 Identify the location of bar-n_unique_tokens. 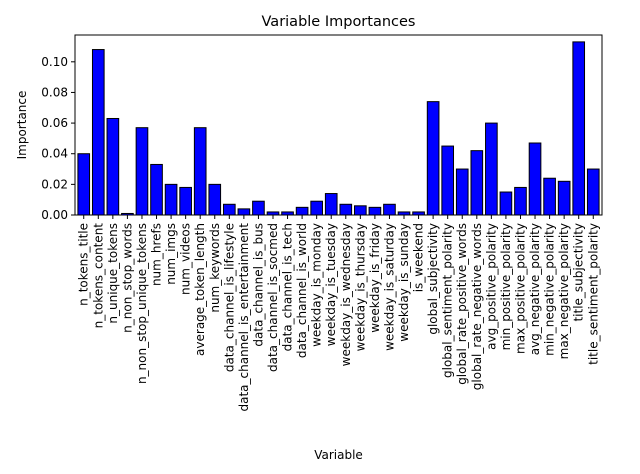
(113, 166).